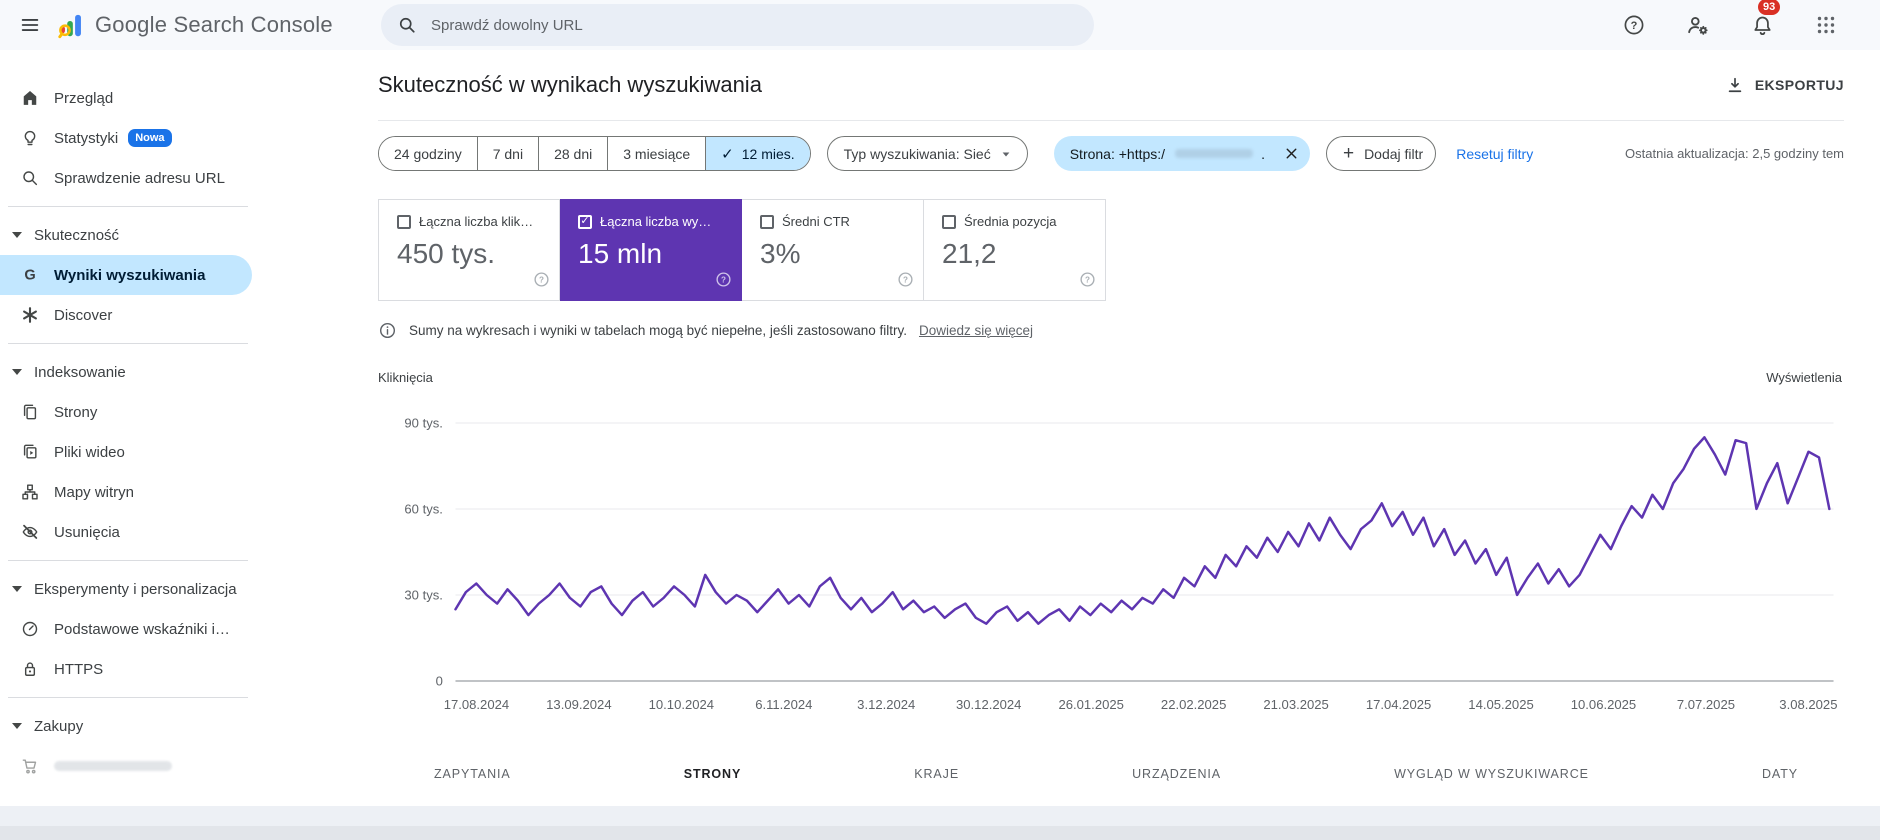  I want to click on sidebar-item-partial, so click(126, 766).